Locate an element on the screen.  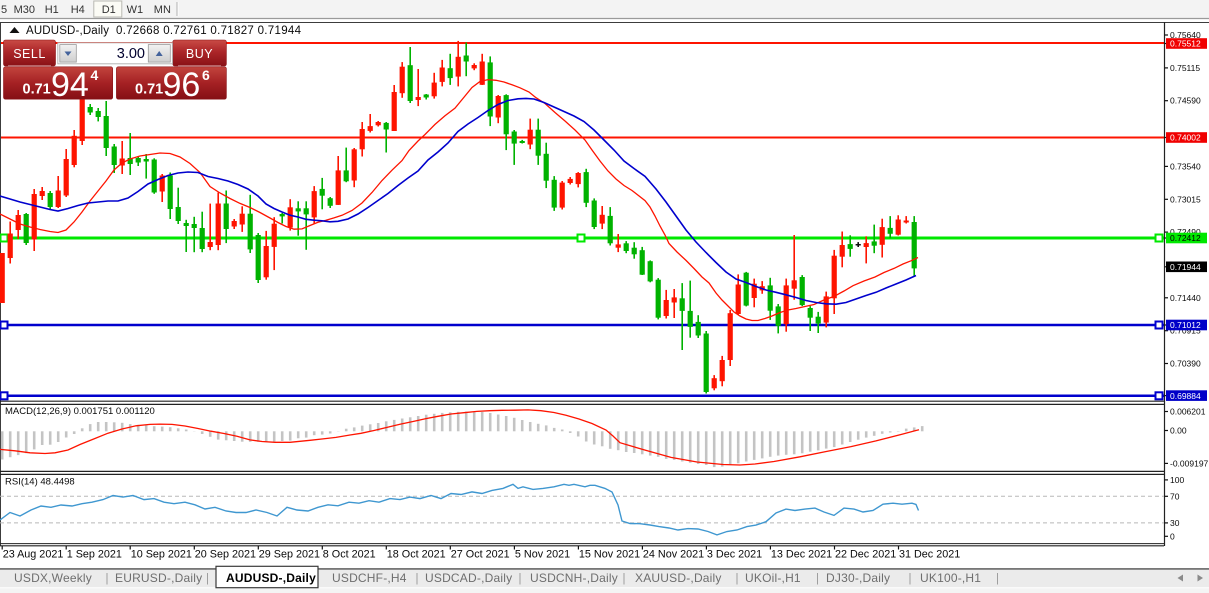
svg-text: EURUSD-,Daily is located at coordinates (158, 578).